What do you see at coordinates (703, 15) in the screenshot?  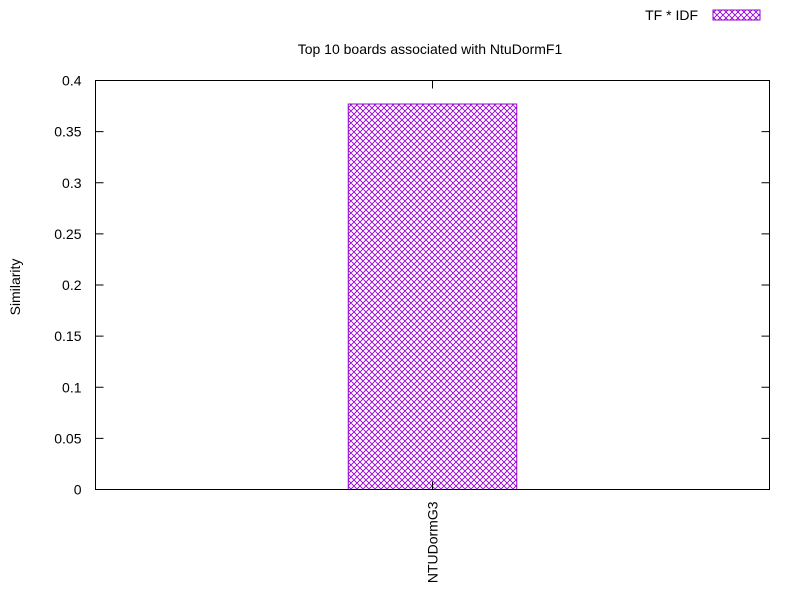 I see `legend: TF * IDF` at bounding box center [703, 15].